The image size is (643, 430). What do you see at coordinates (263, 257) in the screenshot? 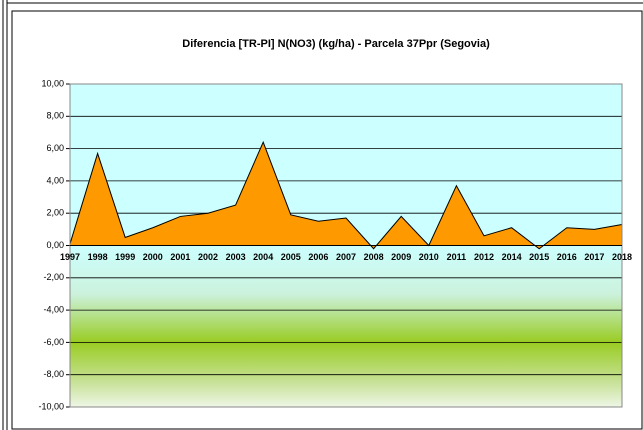
I see `x-tick-label: 2004` at bounding box center [263, 257].